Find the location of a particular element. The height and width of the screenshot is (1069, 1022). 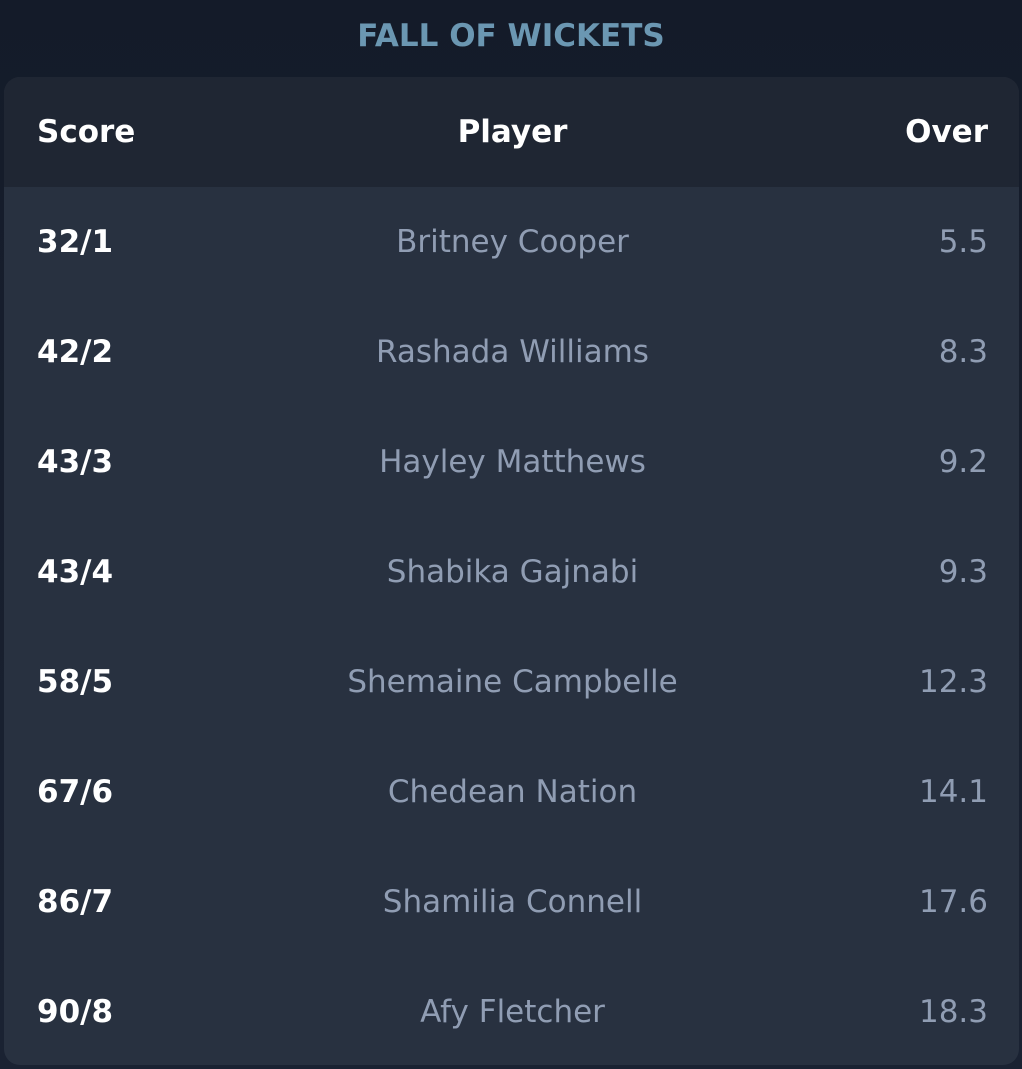

table-row: 58/5 Shemaine Campbelle 12.3 is located at coordinates (511, 682).